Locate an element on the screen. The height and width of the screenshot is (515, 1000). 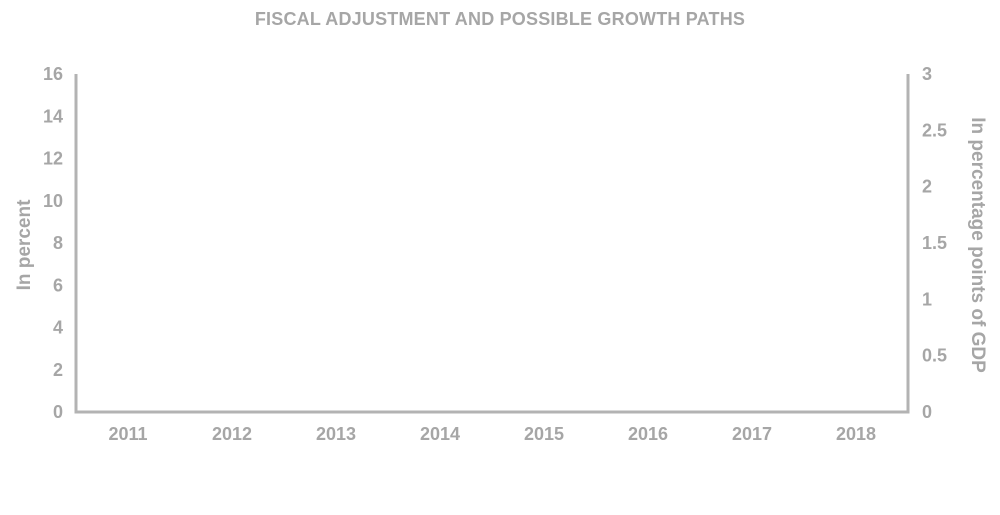
left-tick-label: 0 is located at coordinates (58, 412).